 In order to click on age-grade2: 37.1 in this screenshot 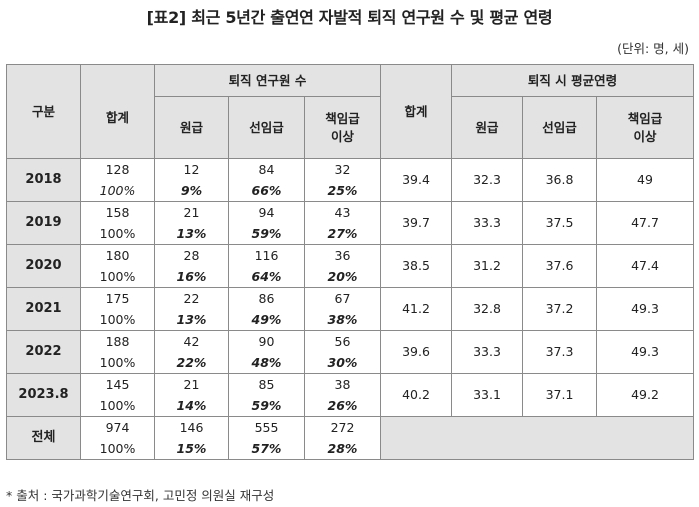, I will do `click(559, 395)`.